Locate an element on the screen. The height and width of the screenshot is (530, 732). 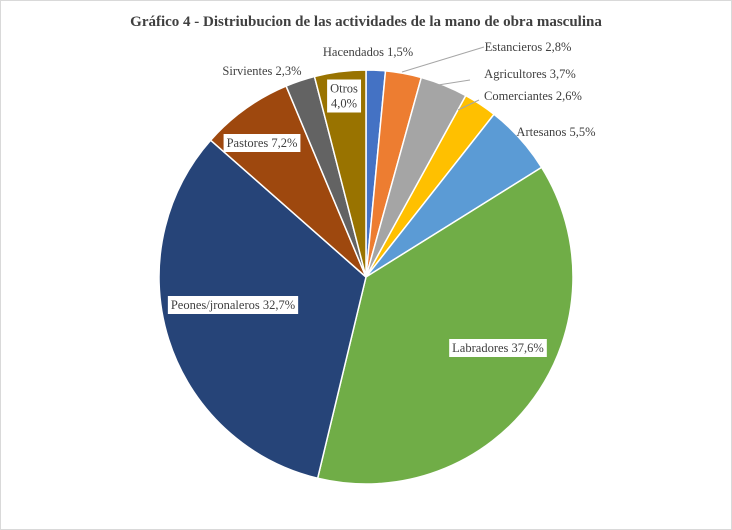
label-sirvientes: Sirvientes 2,3% is located at coordinates (261, 71).